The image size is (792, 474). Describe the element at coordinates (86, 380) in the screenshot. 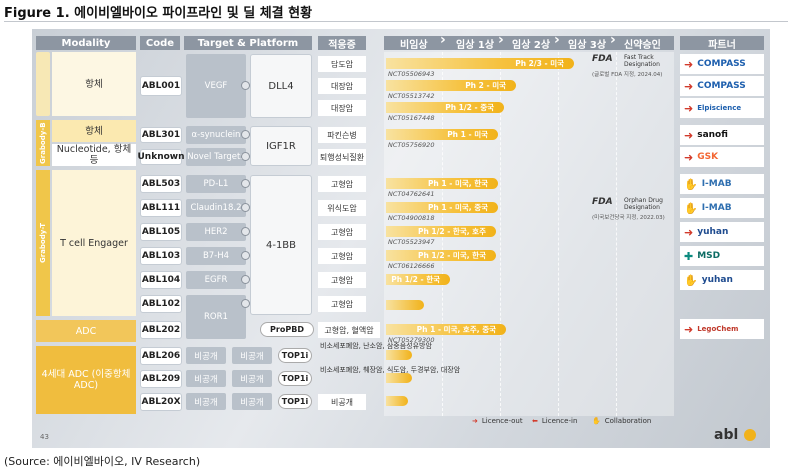

I see `modality-4th-gen-adc: 4세대 ADC (이중항체 ADC)` at that location.